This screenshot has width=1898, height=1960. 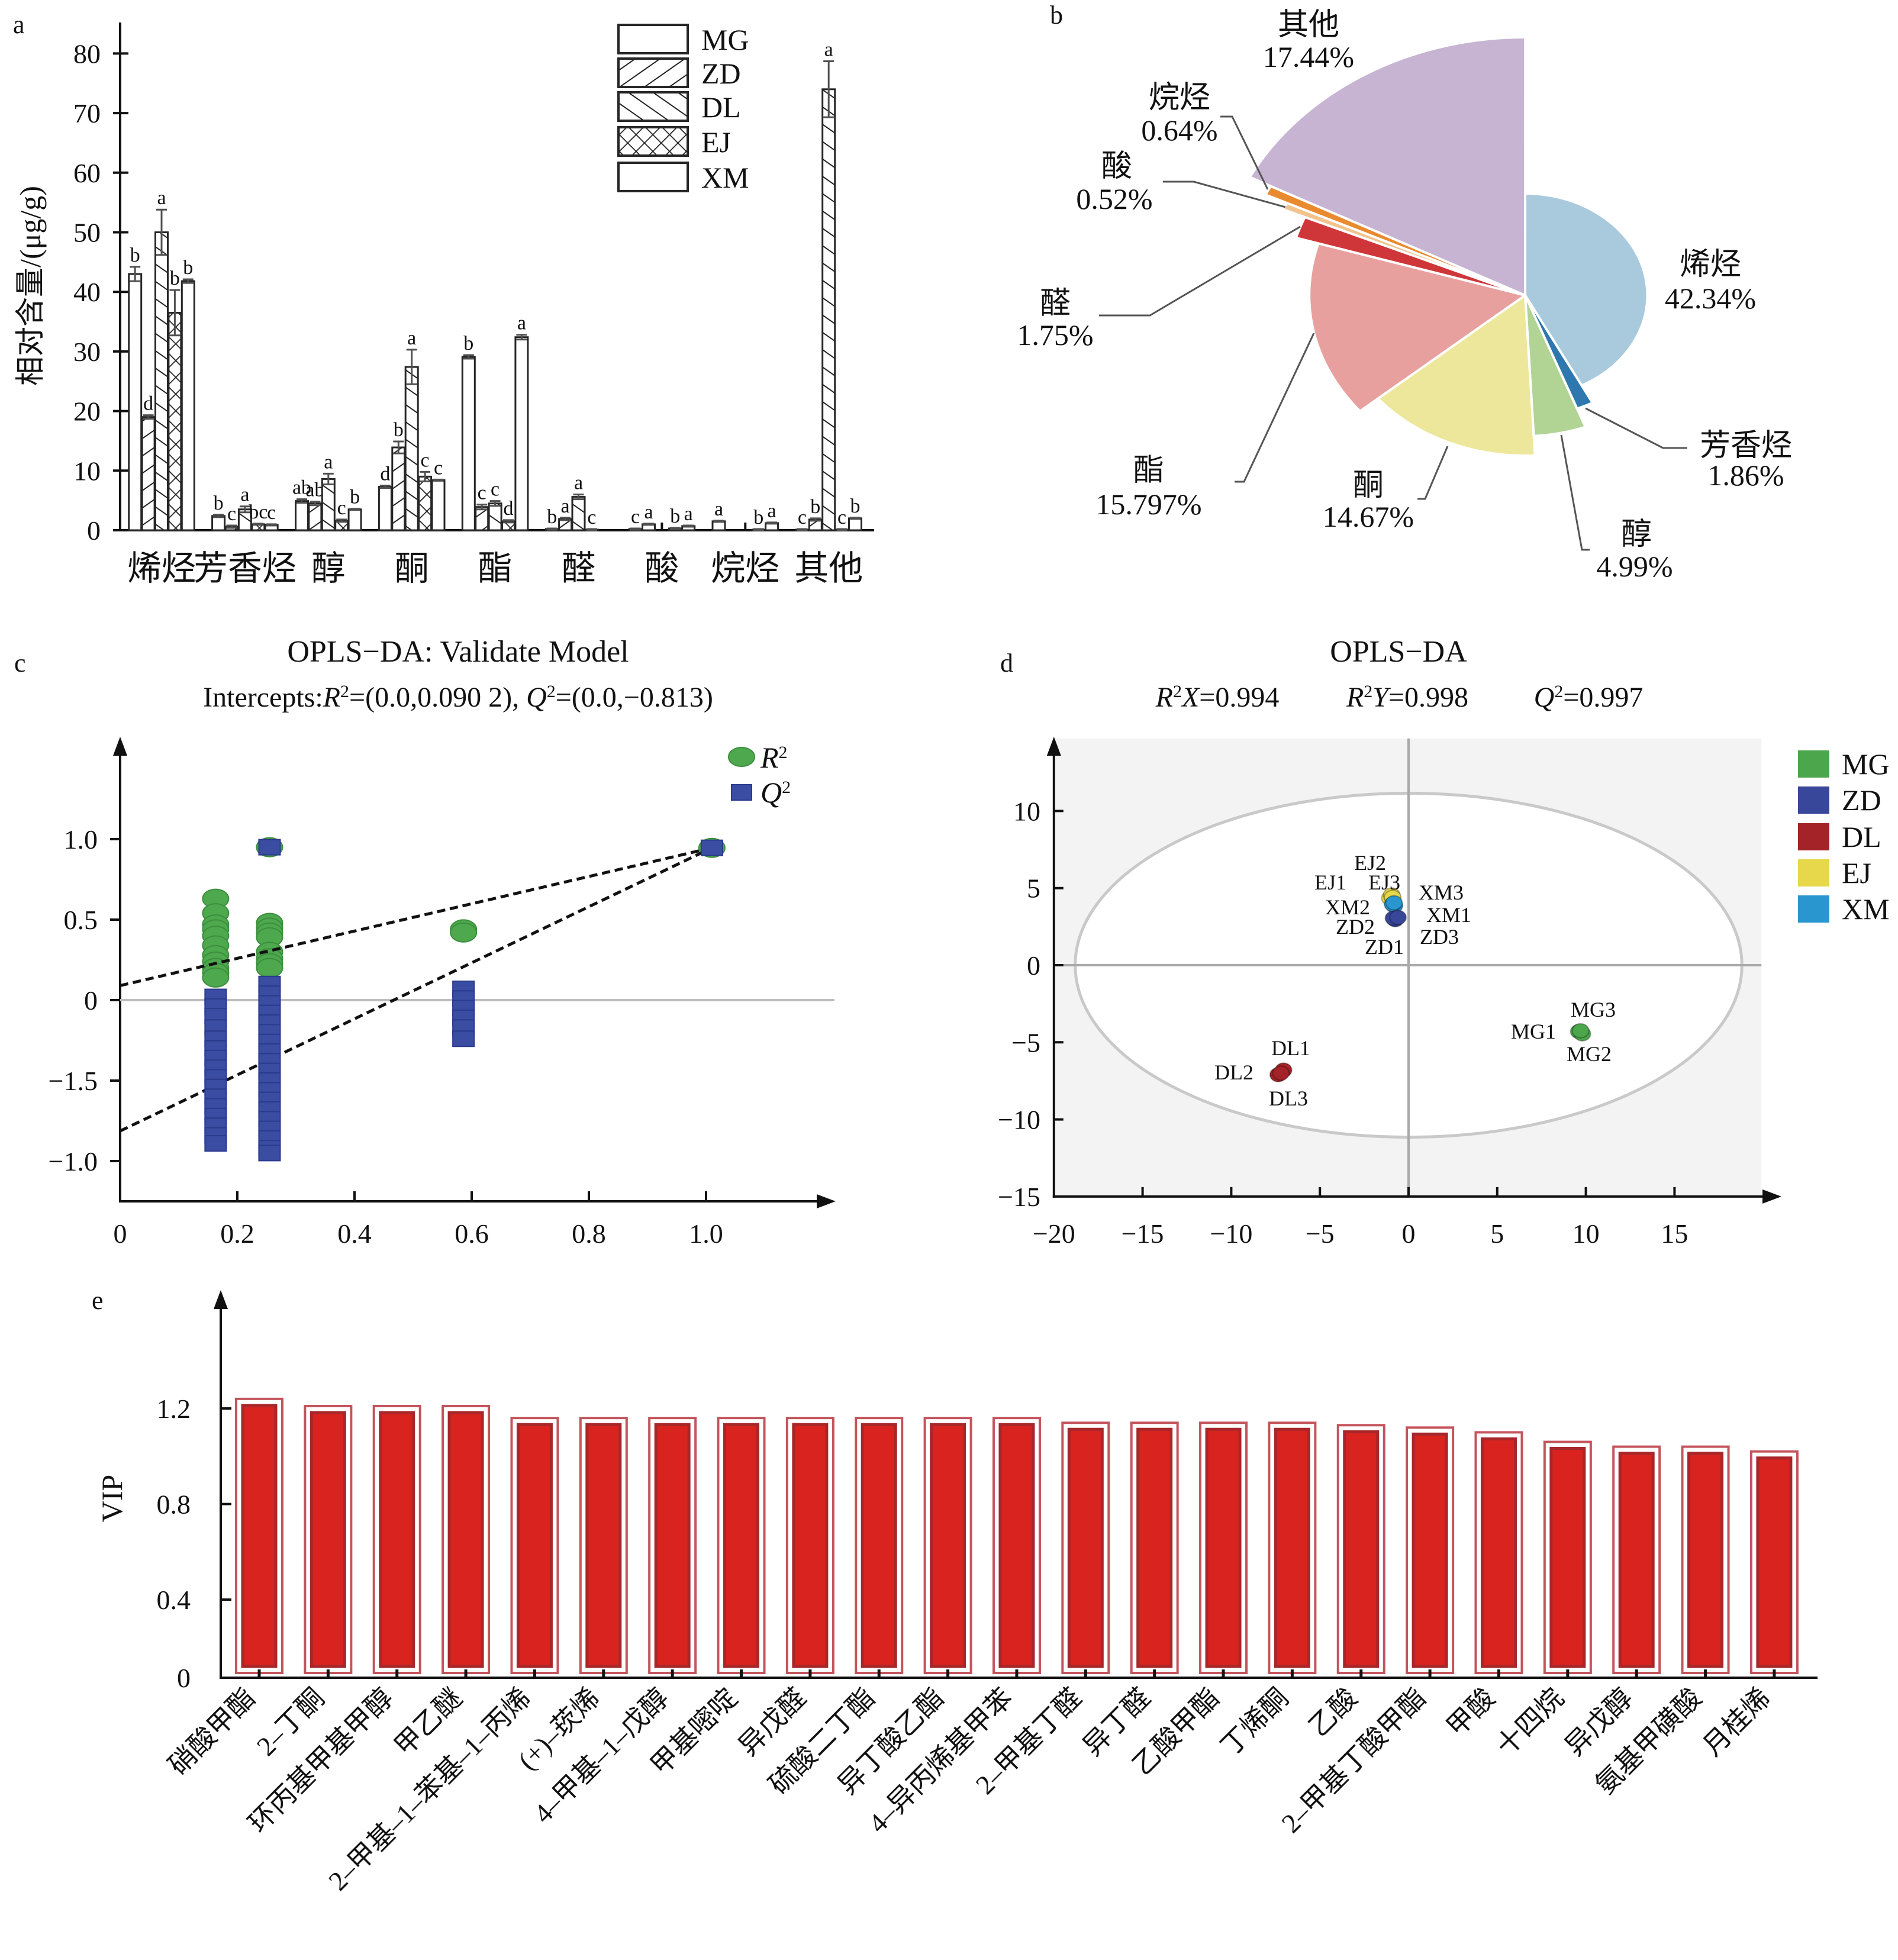 I want to click on sample-label: MG1, so click(x=1533, y=1031).